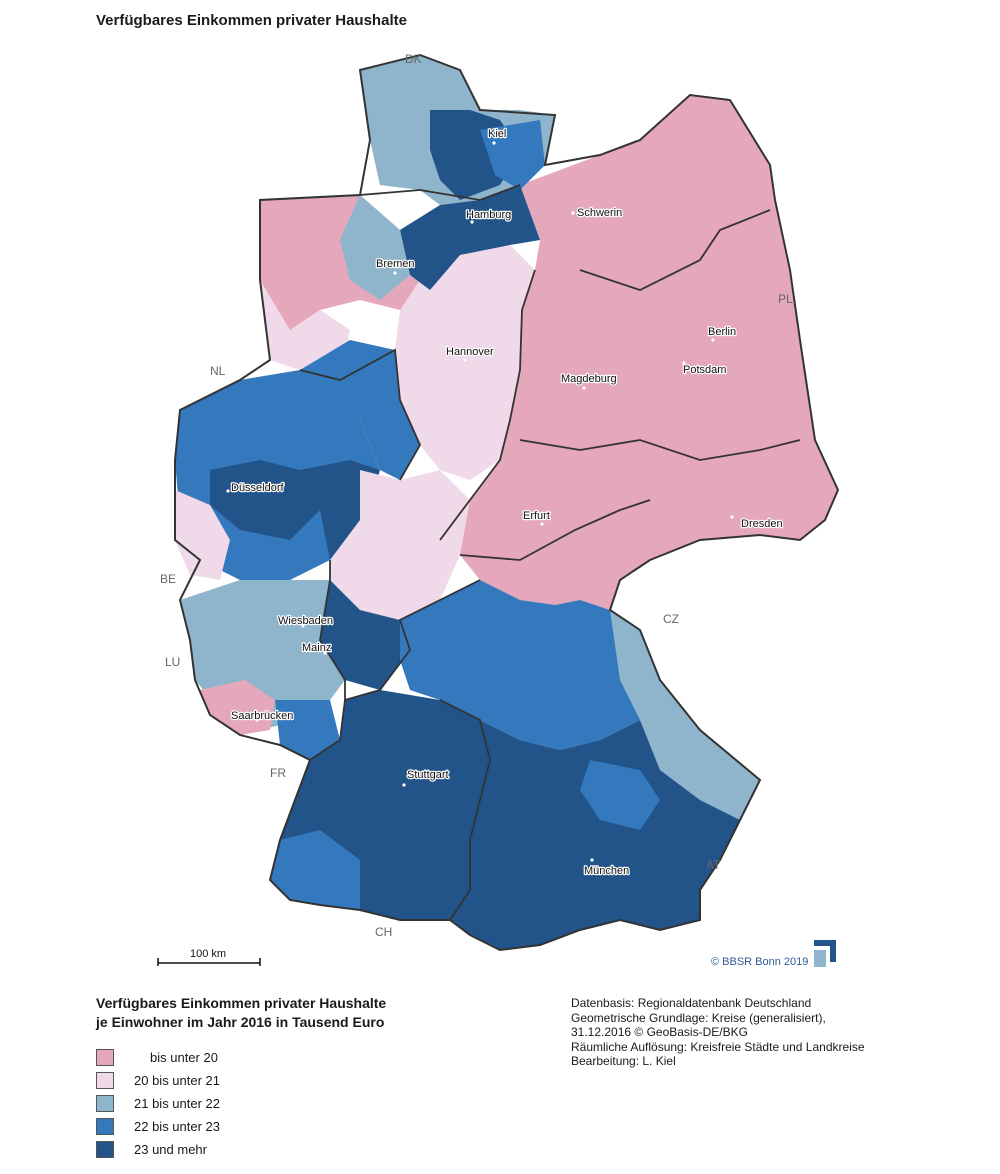 This screenshot has width=1000, height=1174. What do you see at coordinates (315, 870) in the screenshot?
I see `region-bw-medium` at bounding box center [315, 870].